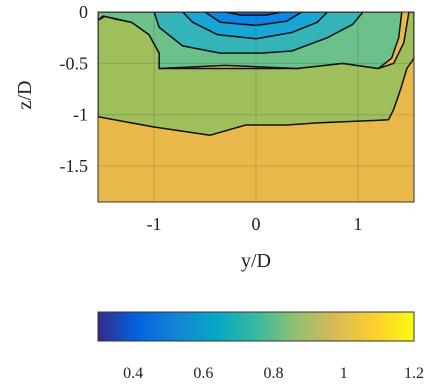 The height and width of the screenshot is (385, 430). I want to click on y-tick-label: -1.5, so click(74, 166).